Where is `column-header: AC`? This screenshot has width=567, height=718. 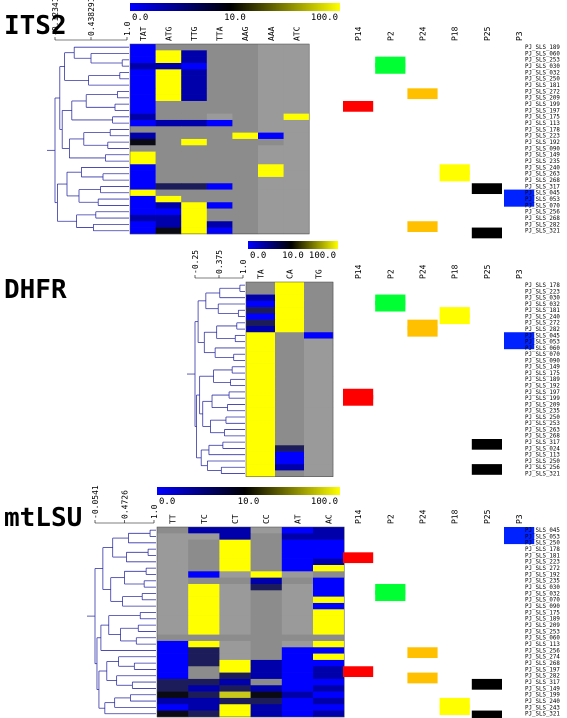 column-header: AC is located at coordinates (329, 519).